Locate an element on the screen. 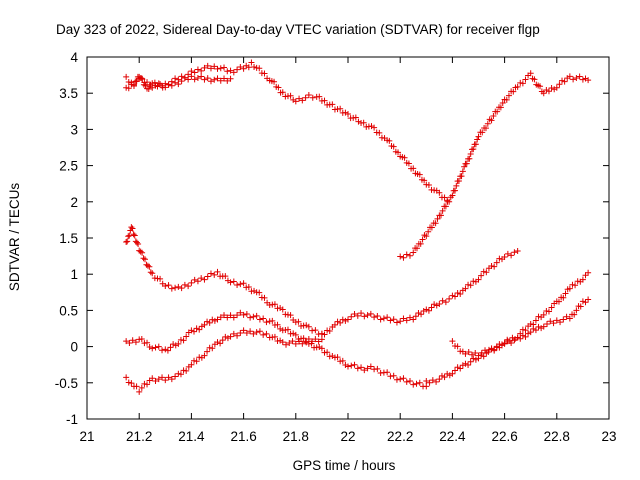 This screenshot has height=480, width=640. y-tick-label: -0.5 is located at coordinates (66, 383).